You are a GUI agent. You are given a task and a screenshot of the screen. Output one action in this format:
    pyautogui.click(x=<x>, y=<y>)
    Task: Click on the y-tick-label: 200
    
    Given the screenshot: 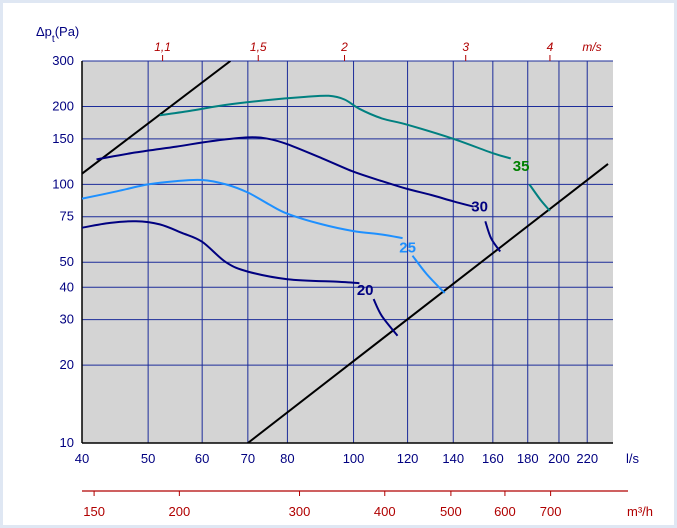 What is the action you would take?
    pyautogui.click(x=63, y=106)
    